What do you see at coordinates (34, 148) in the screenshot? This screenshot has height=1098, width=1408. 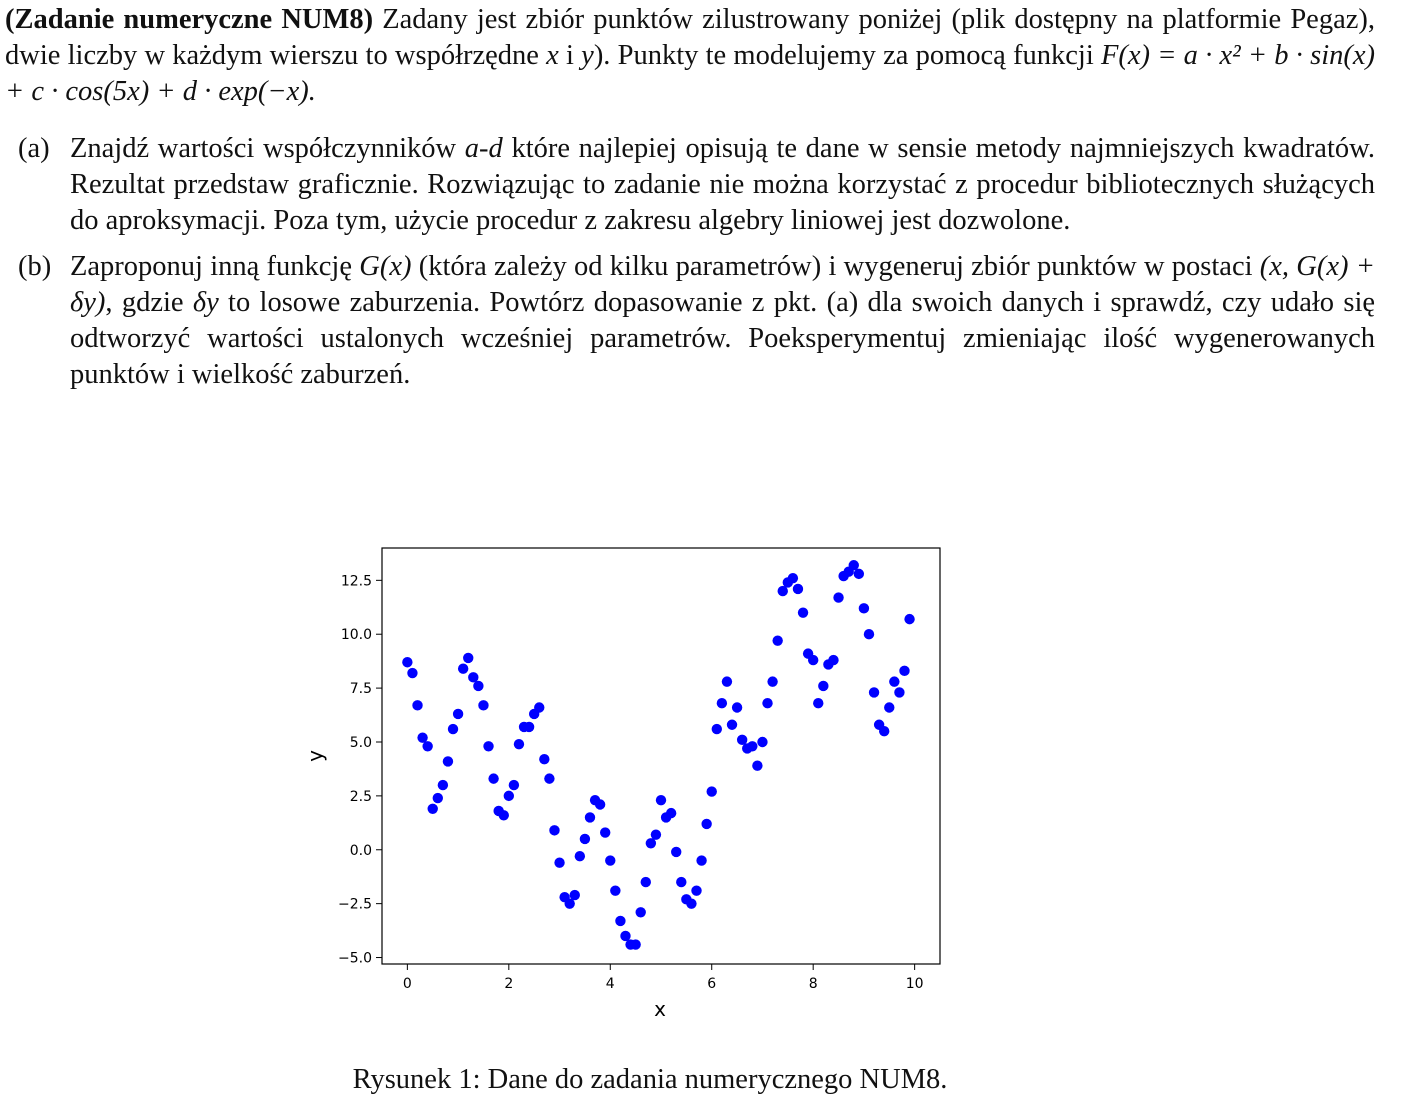 I see `subtask-a-label: (a)` at bounding box center [34, 148].